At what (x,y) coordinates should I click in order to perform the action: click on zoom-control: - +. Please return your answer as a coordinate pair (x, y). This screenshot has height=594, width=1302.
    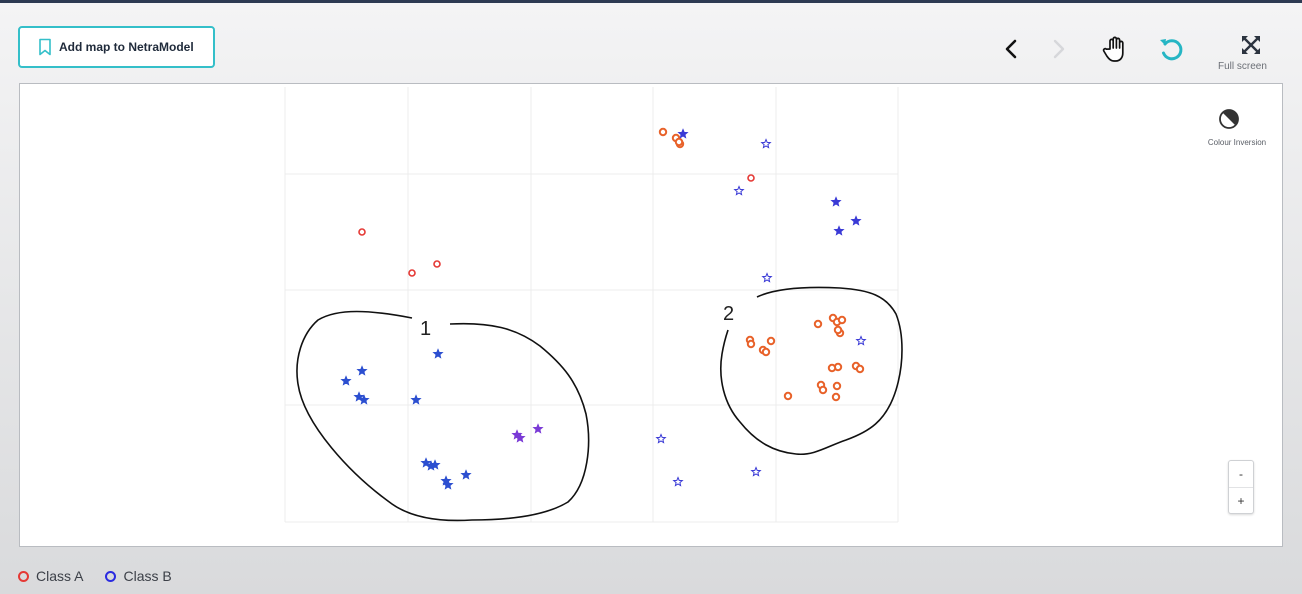
    Looking at the image, I should click on (1241, 487).